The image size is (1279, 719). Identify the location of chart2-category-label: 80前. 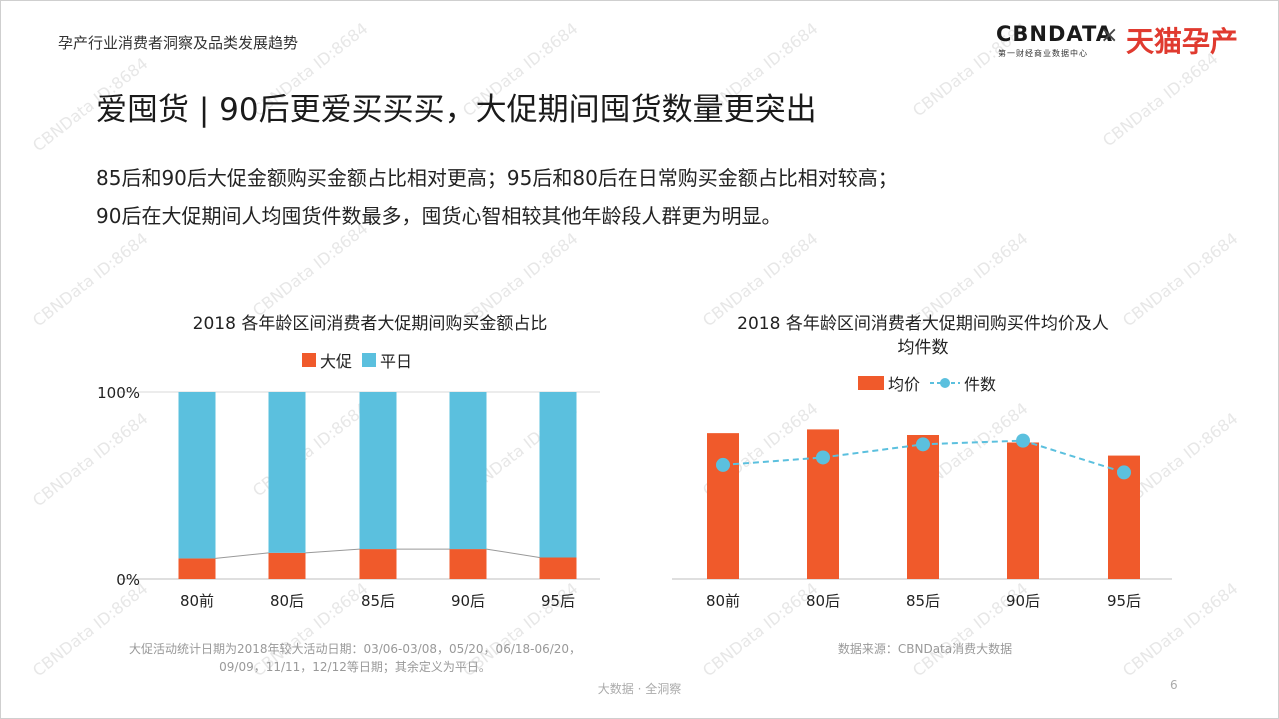
(723, 601).